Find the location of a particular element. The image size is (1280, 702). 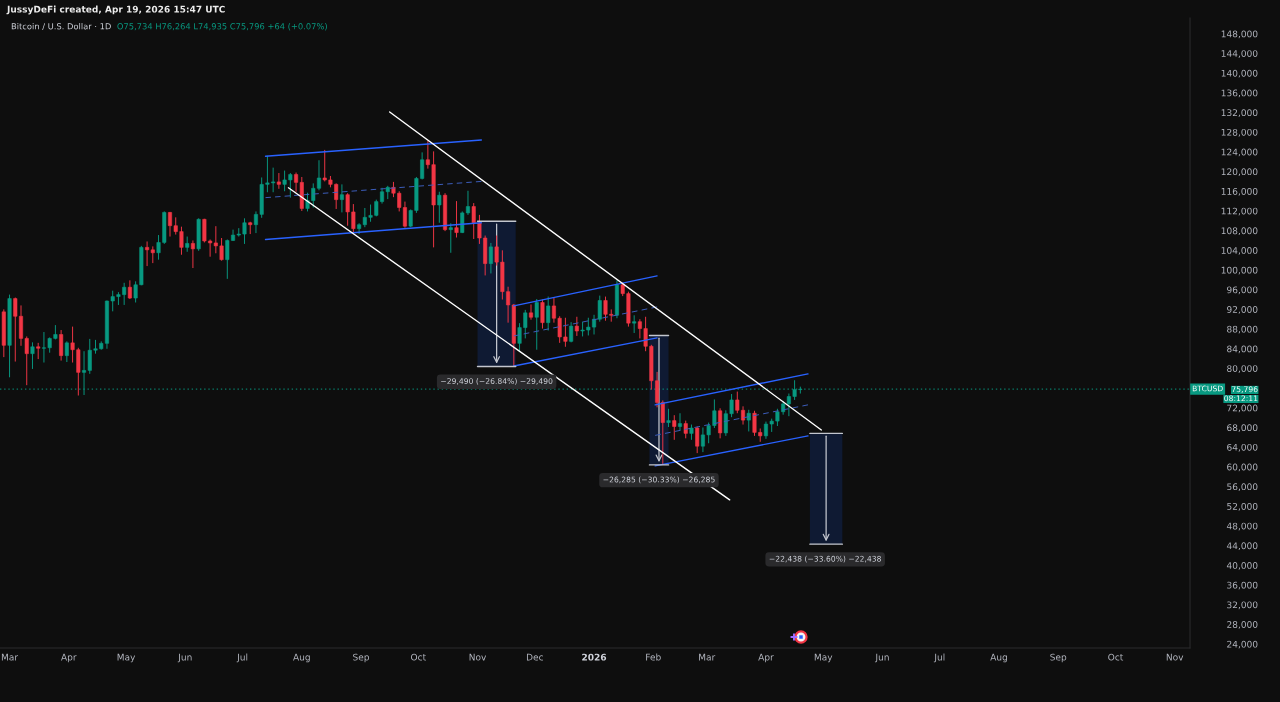

y-tick-label: 112,000 is located at coordinates (1239, 211).